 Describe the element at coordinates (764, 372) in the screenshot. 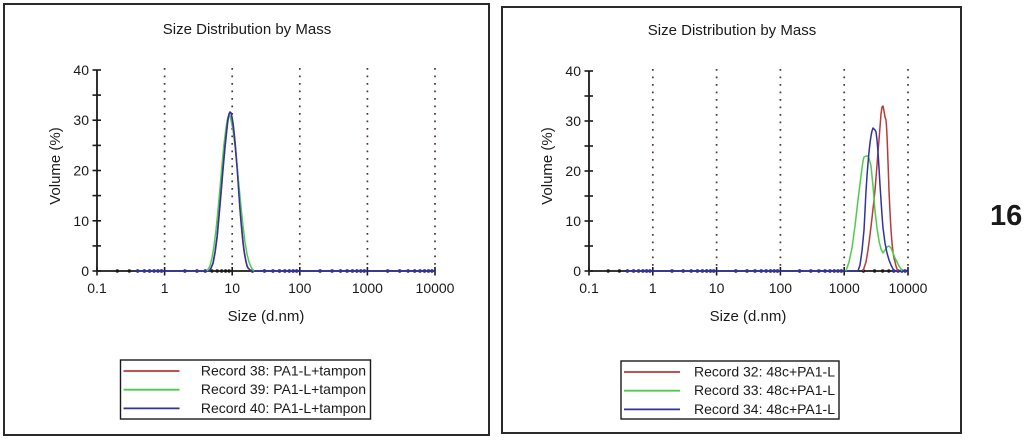

I see `svg-text: Record 32: 48c+PA1-L` at that location.